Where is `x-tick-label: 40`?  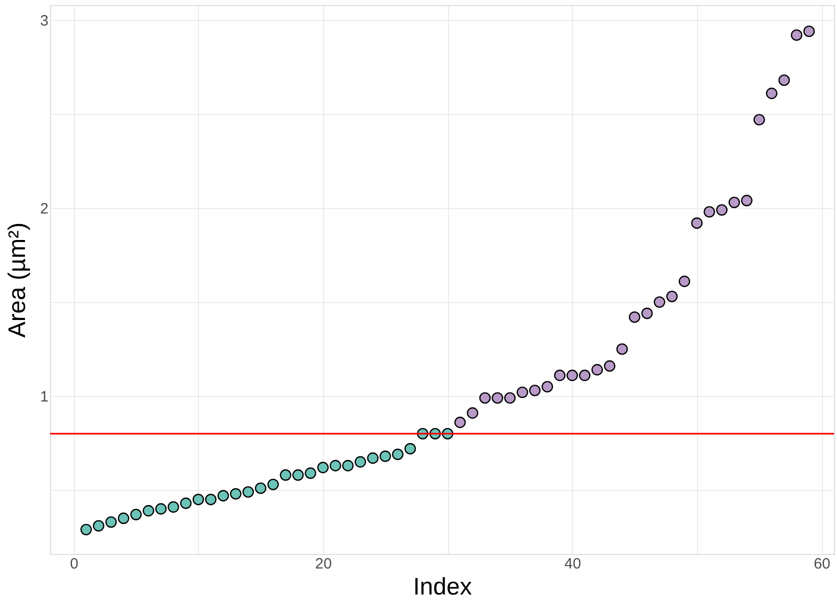 x-tick-label: 40 is located at coordinates (573, 564).